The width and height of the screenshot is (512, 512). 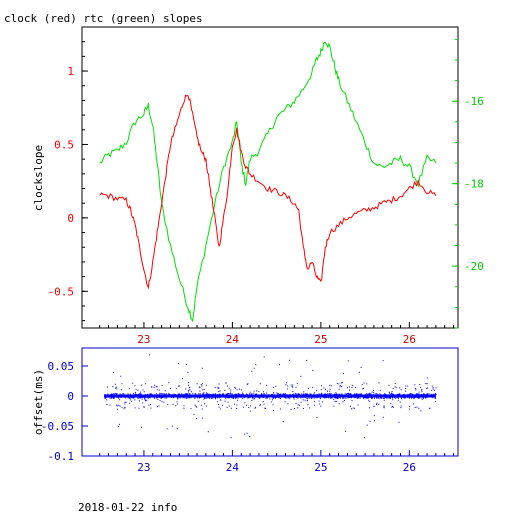 I want to click on top-x-tick-label: 26, so click(x=409, y=339).